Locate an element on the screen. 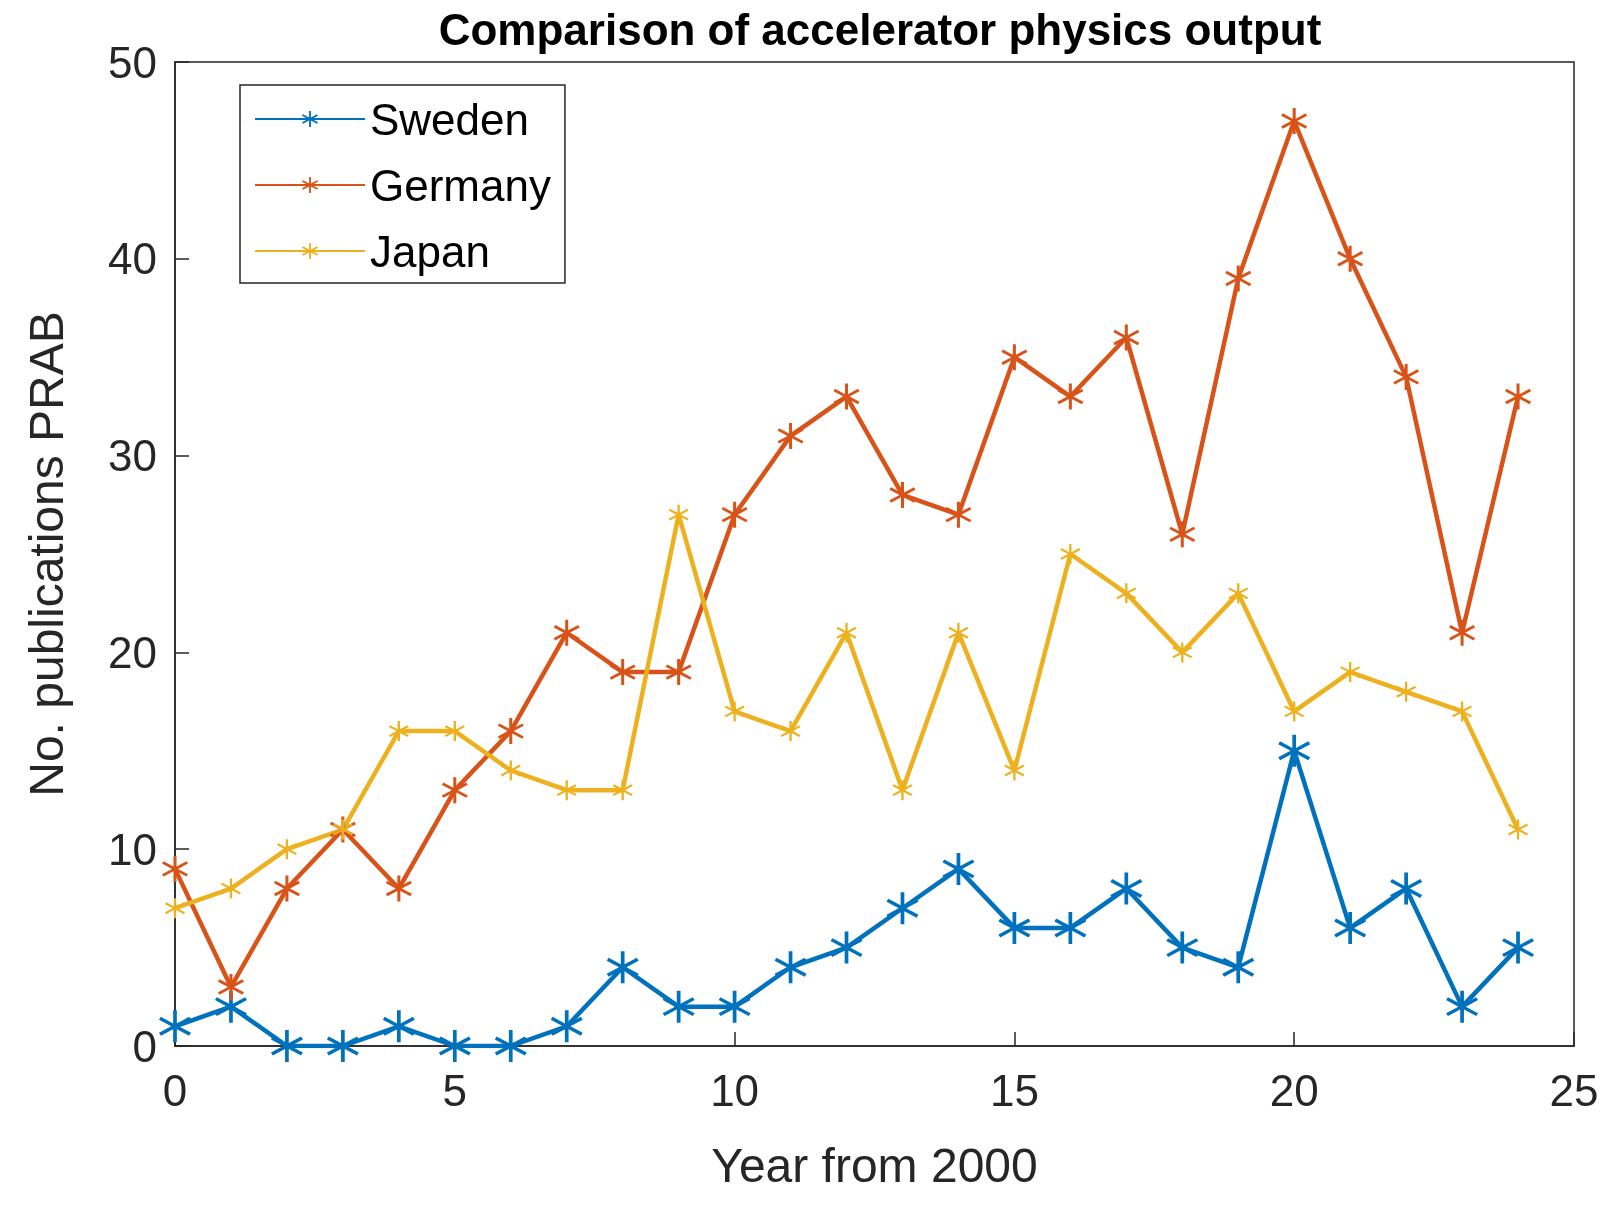 Image resolution: width=1610 pixels, height=1206 pixels. y-axis-title: No. publications PRAB is located at coordinates (46, 554).